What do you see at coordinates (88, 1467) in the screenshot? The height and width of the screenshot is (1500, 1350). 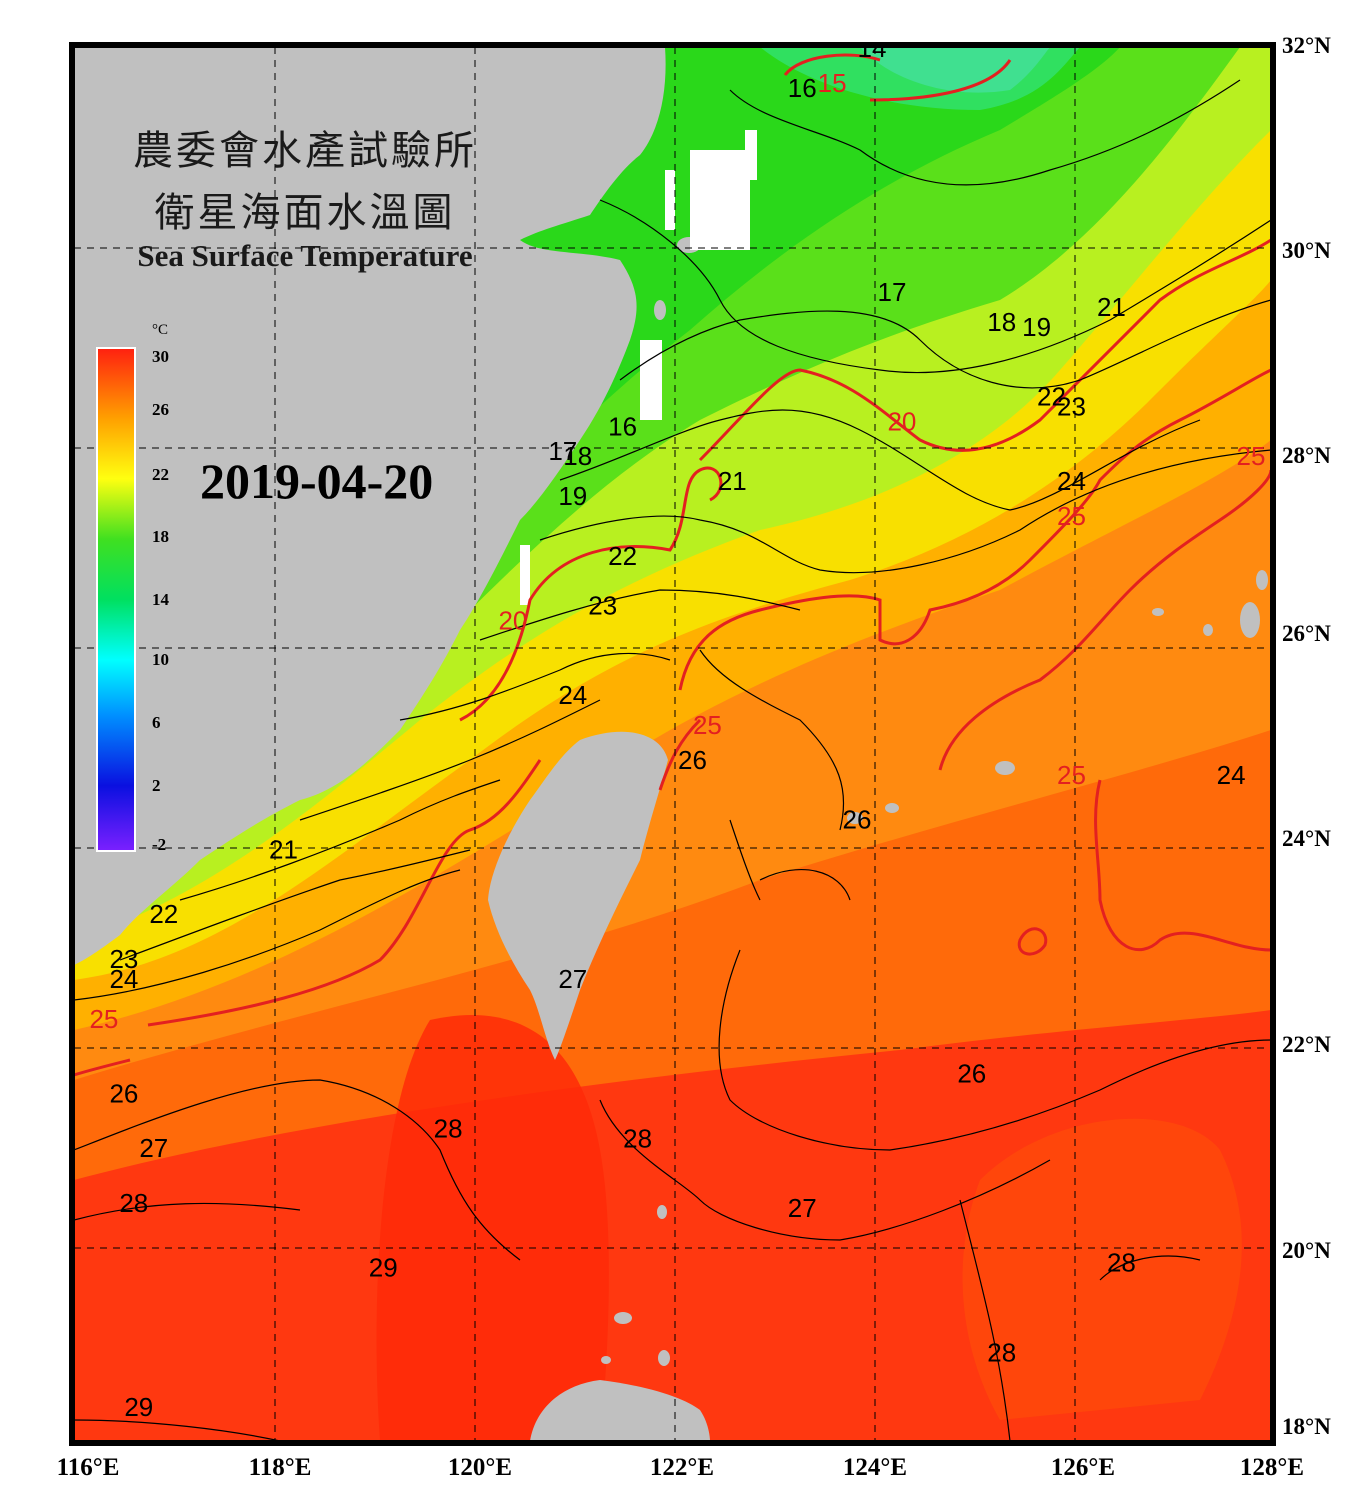 I see `lon-label: 116°E` at bounding box center [88, 1467].